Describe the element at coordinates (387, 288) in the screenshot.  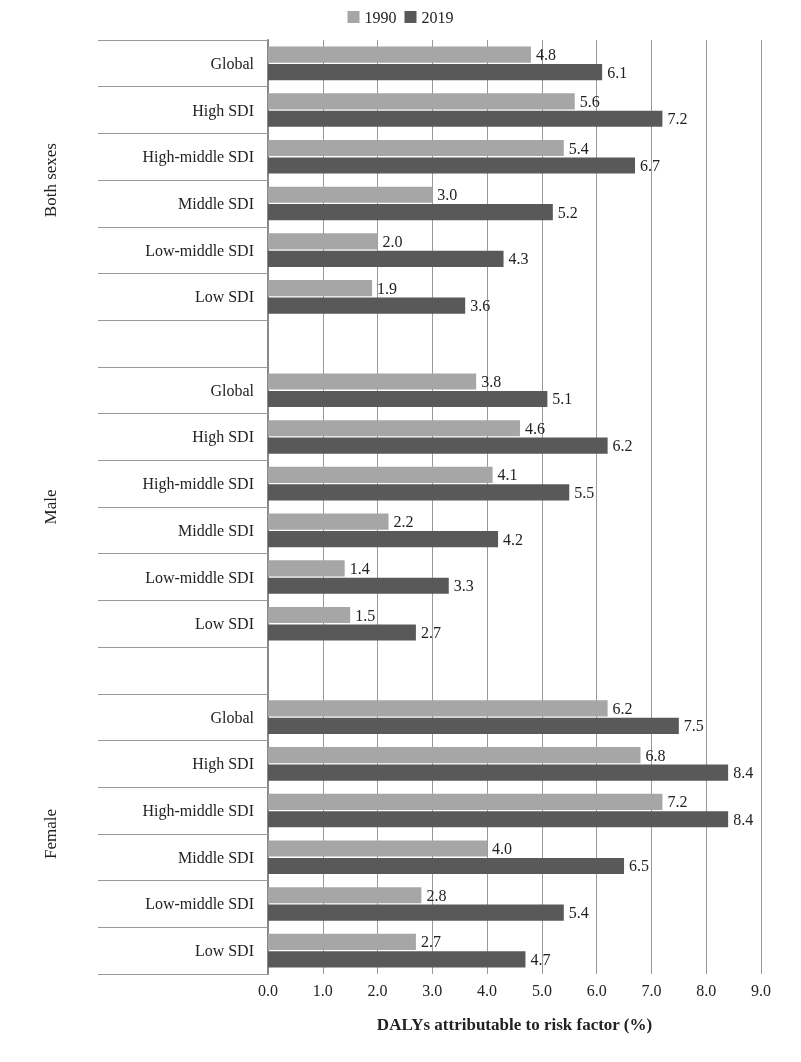
I see `data-label: 1.9` at that location.